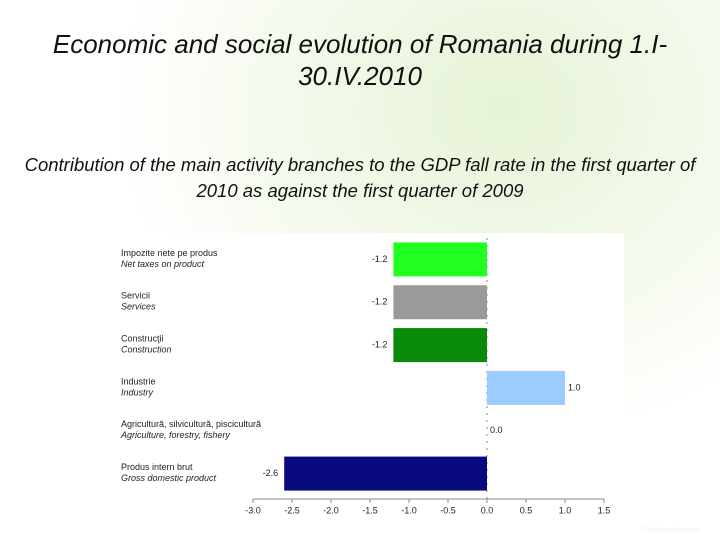  I want to click on x-tick-label: 1.0, so click(565, 510).